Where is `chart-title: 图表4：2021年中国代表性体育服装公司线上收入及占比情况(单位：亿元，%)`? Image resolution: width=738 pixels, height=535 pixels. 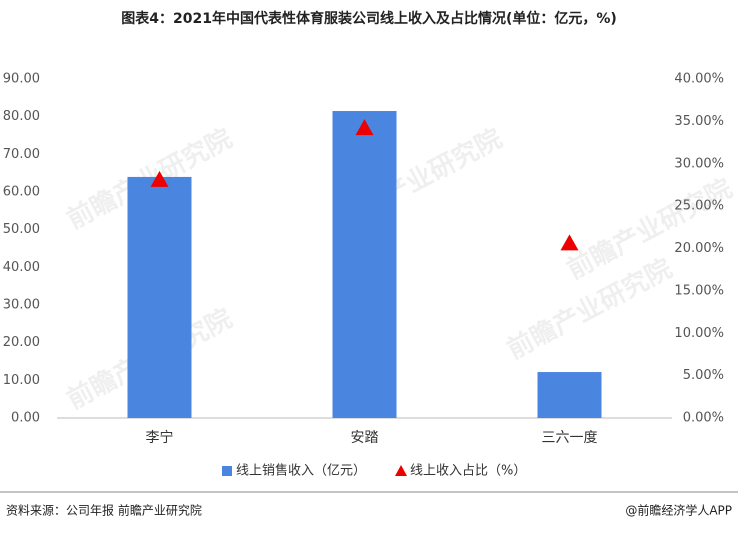
chart-title: 图表4：2021年中国代表性体育服装公司线上收入及占比情况(单位：亿元，%) is located at coordinates (369, 18).